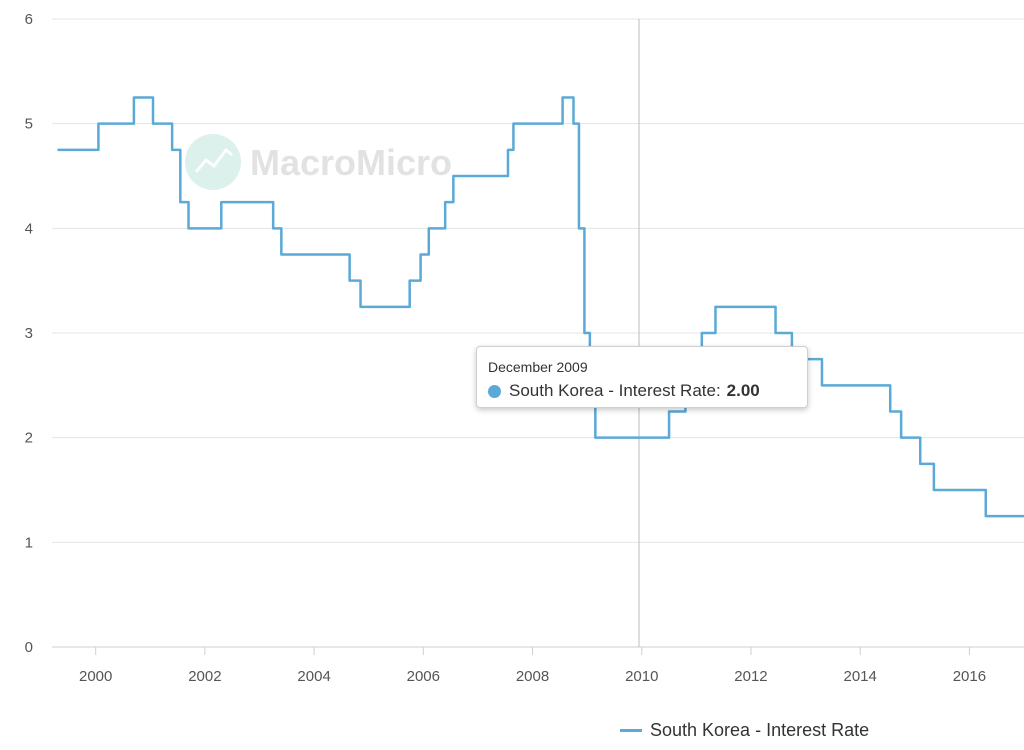 The width and height of the screenshot is (1024, 750). I want to click on series-dot-icon, so click(494, 391).